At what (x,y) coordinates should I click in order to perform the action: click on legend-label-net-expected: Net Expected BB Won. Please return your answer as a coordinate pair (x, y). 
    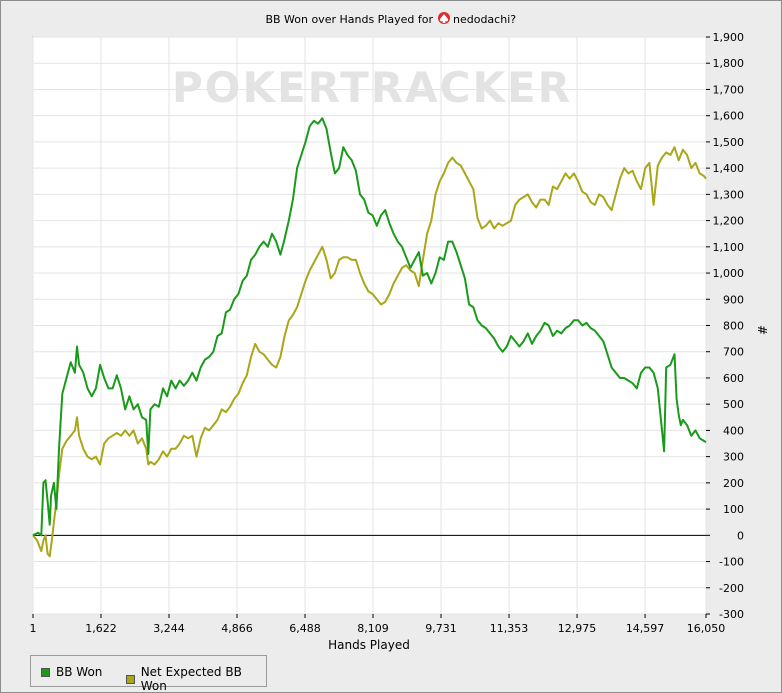
    Looking at the image, I should click on (191, 679).